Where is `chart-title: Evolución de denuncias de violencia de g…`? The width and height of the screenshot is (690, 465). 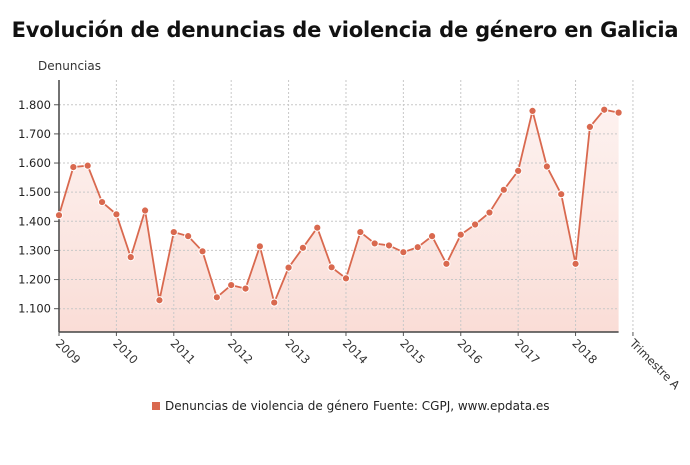
chart-title: Evolución de denuncias de violencia de g… is located at coordinates (345, 30).